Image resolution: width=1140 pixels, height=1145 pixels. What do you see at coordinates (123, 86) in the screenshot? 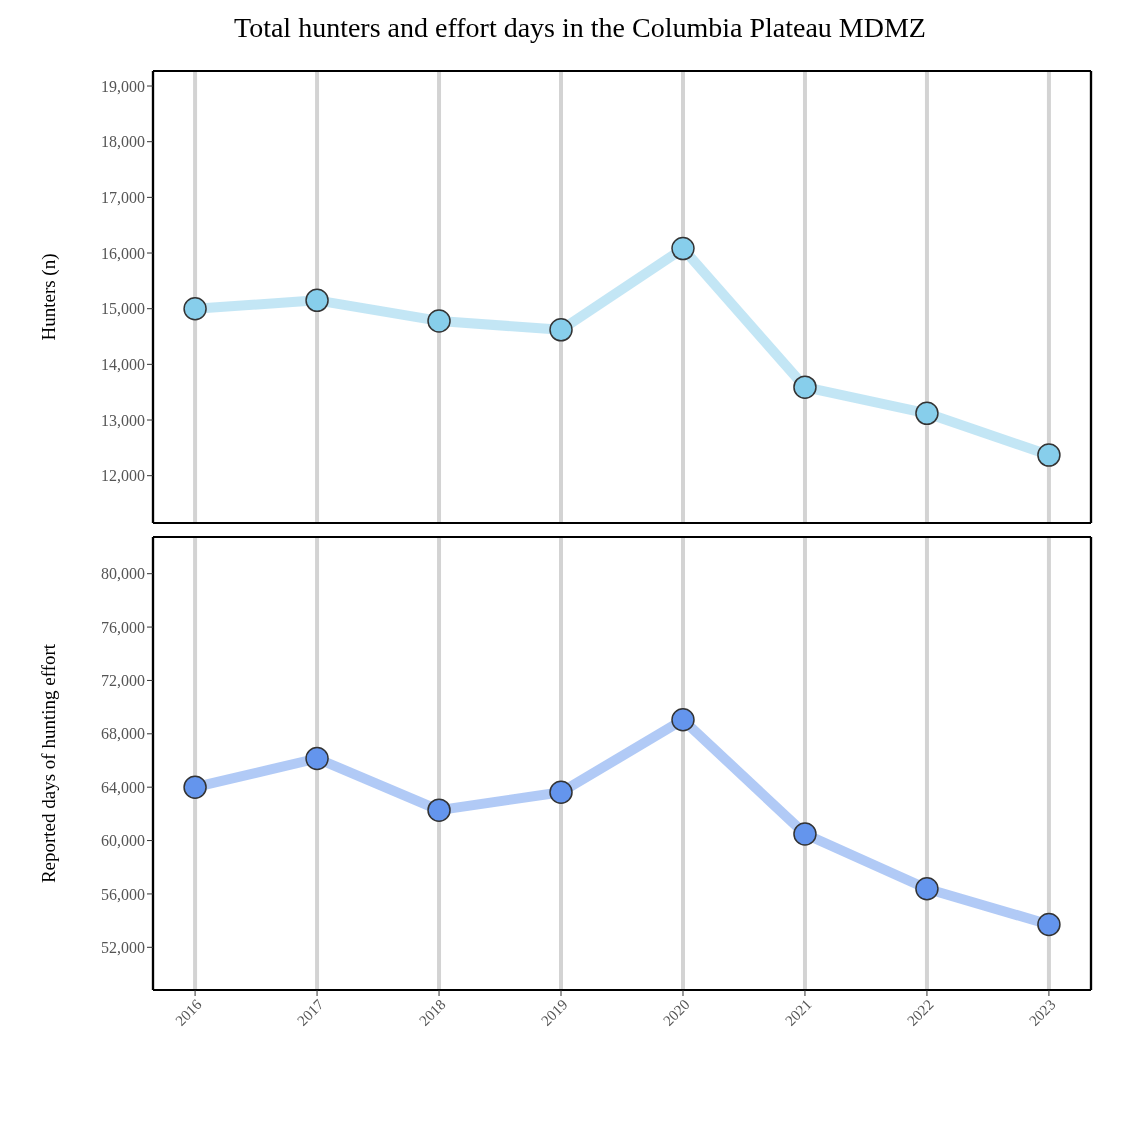
I see `y-tick-label: 19,000` at bounding box center [123, 86].